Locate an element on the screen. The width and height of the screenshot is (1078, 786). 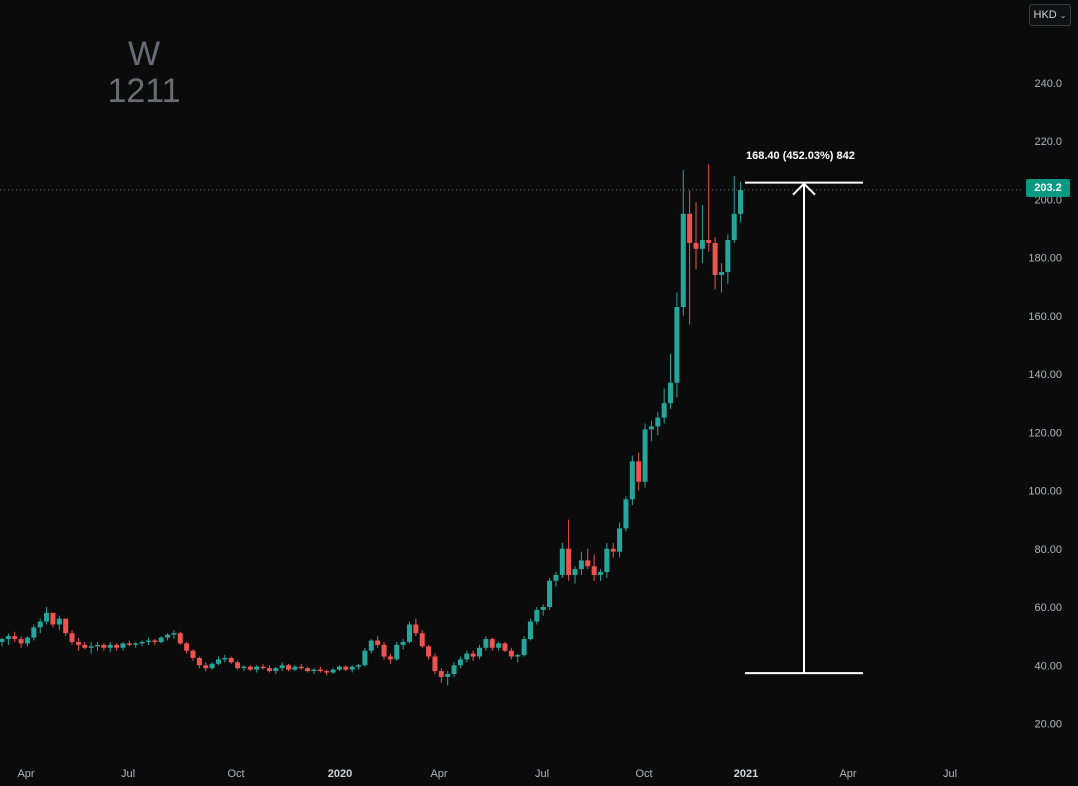
y-tick-label: 60.00 is located at coordinates (1048, 608).